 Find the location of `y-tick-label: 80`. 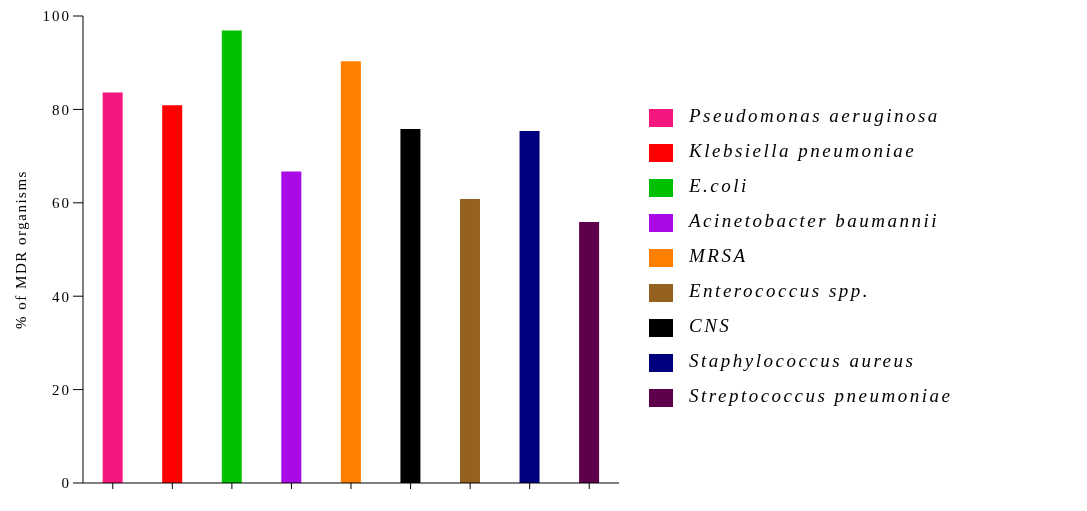

y-tick-label: 80 is located at coordinates (61, 109).